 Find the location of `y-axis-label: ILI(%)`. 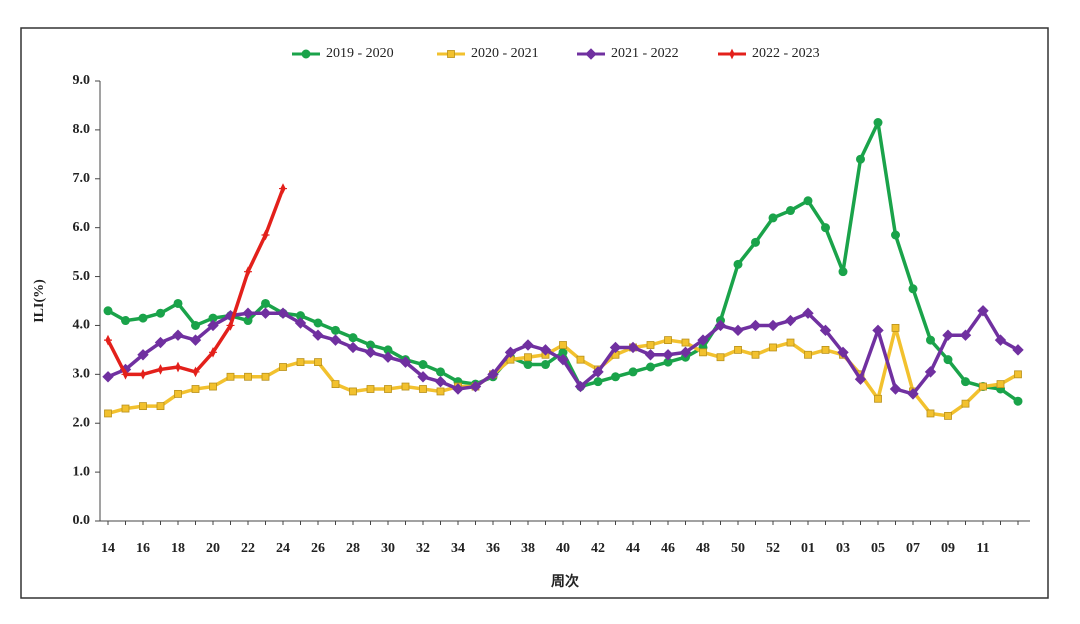

y-axis-label: ILI(%) is located at coordinates (39, 301).